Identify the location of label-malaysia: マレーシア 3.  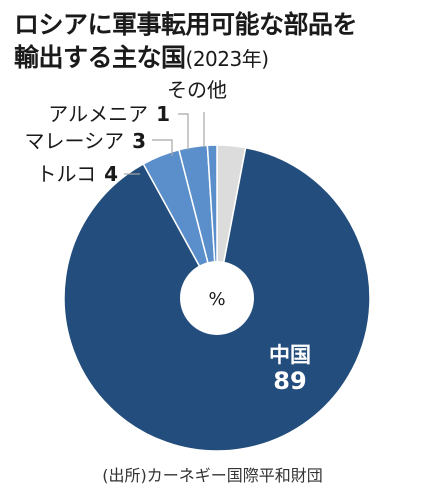
(85, 141).